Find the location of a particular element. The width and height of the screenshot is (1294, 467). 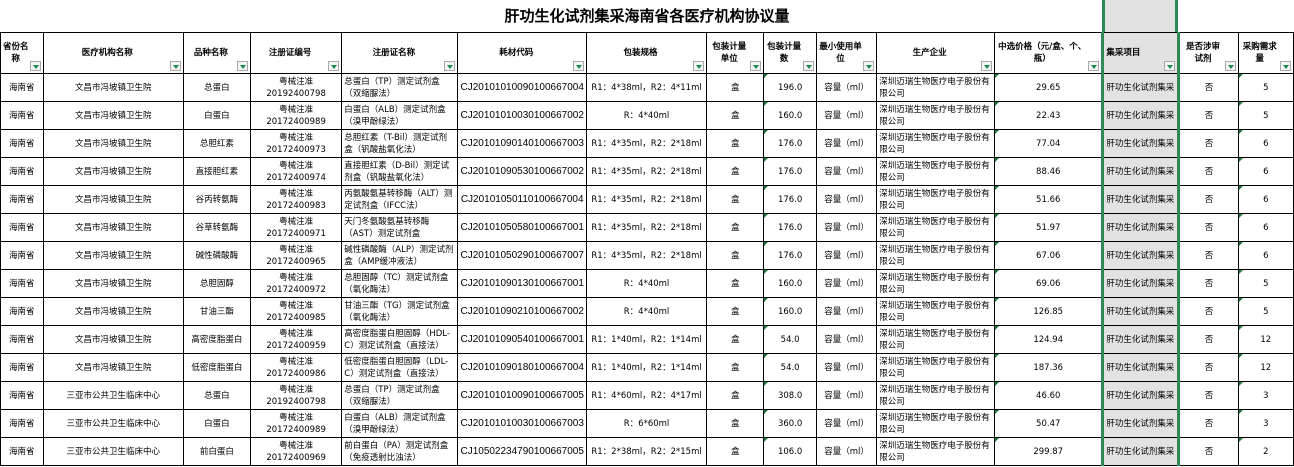

column-header: 医疗机构名称 is located at coordinates (113, 53).